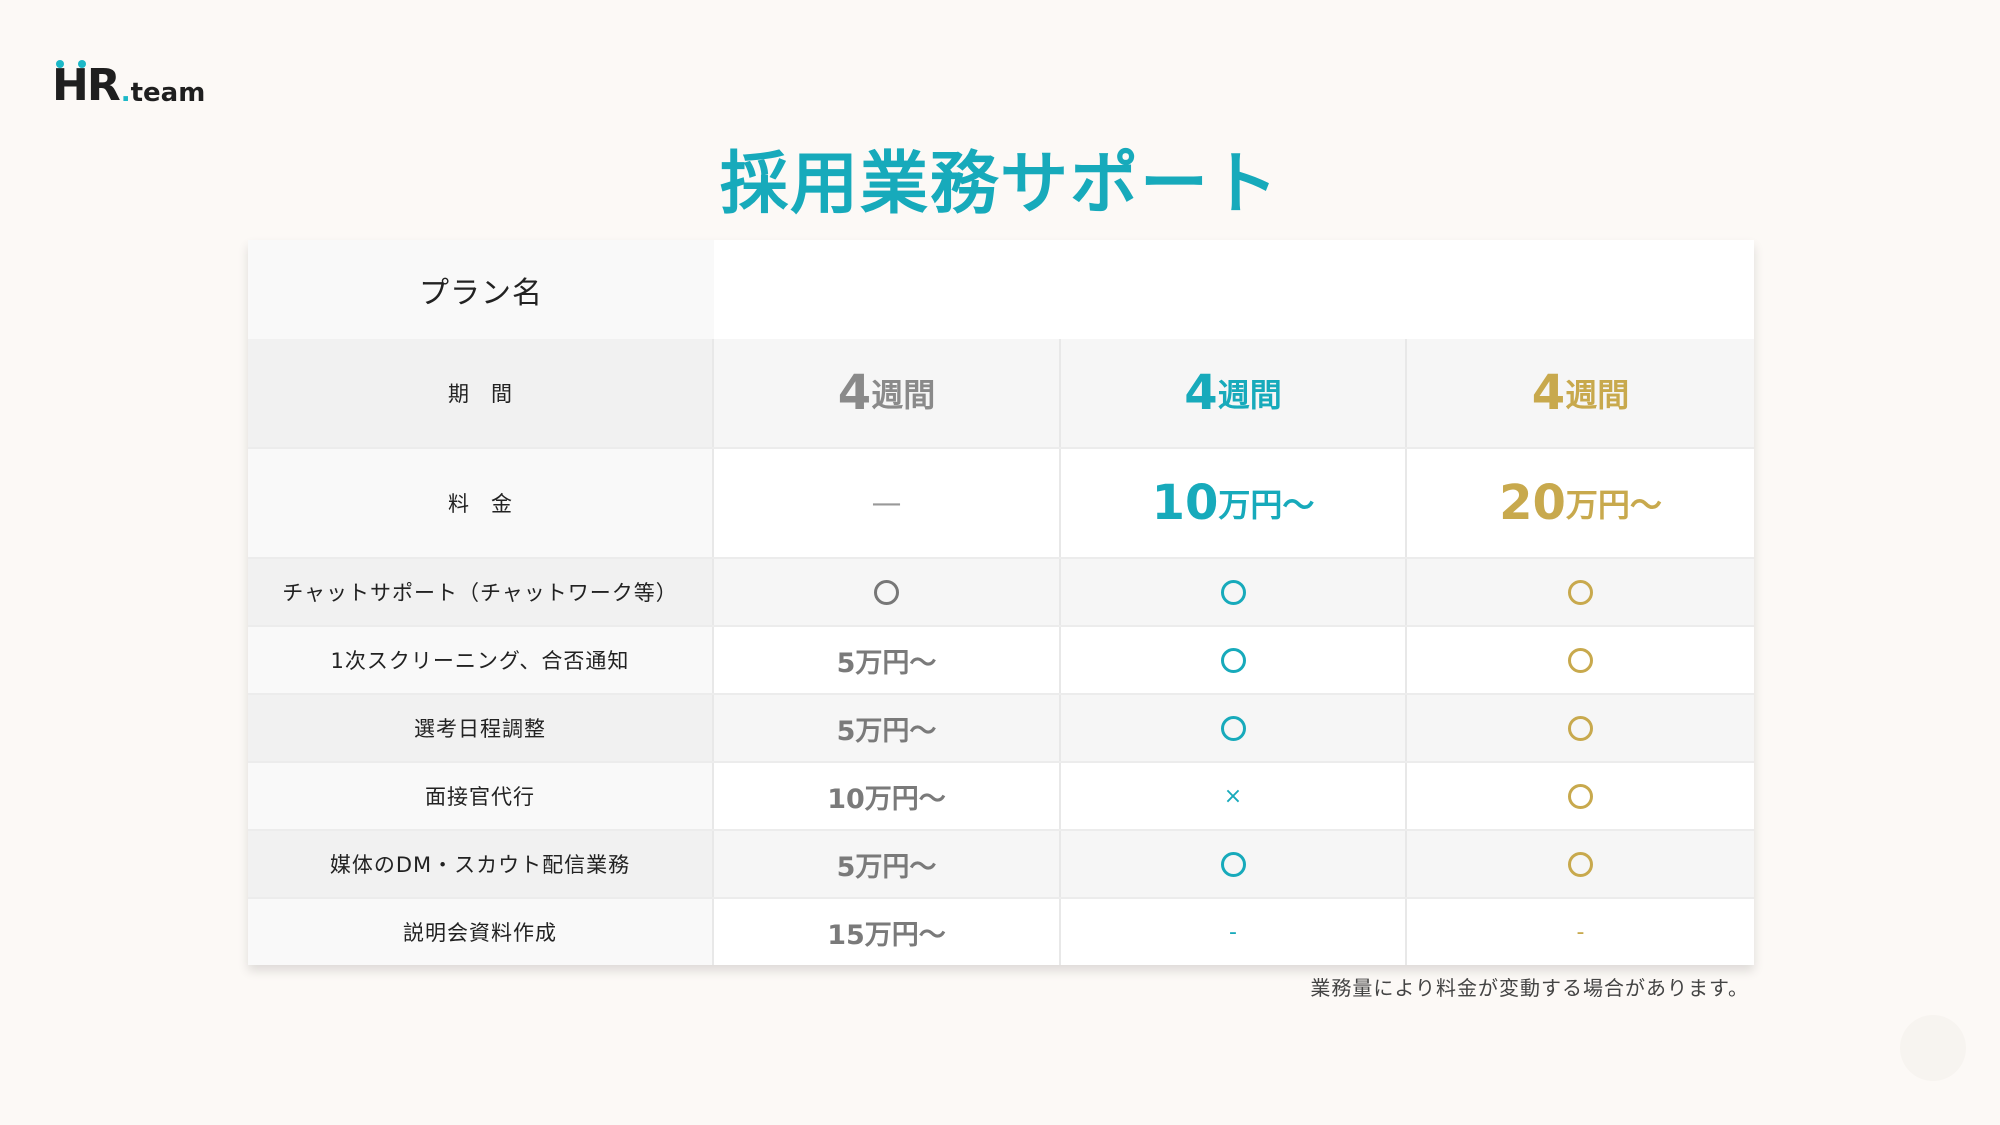 The image size is (2000, 1125). I want to click on logo-text: .team, so click(163, 93).